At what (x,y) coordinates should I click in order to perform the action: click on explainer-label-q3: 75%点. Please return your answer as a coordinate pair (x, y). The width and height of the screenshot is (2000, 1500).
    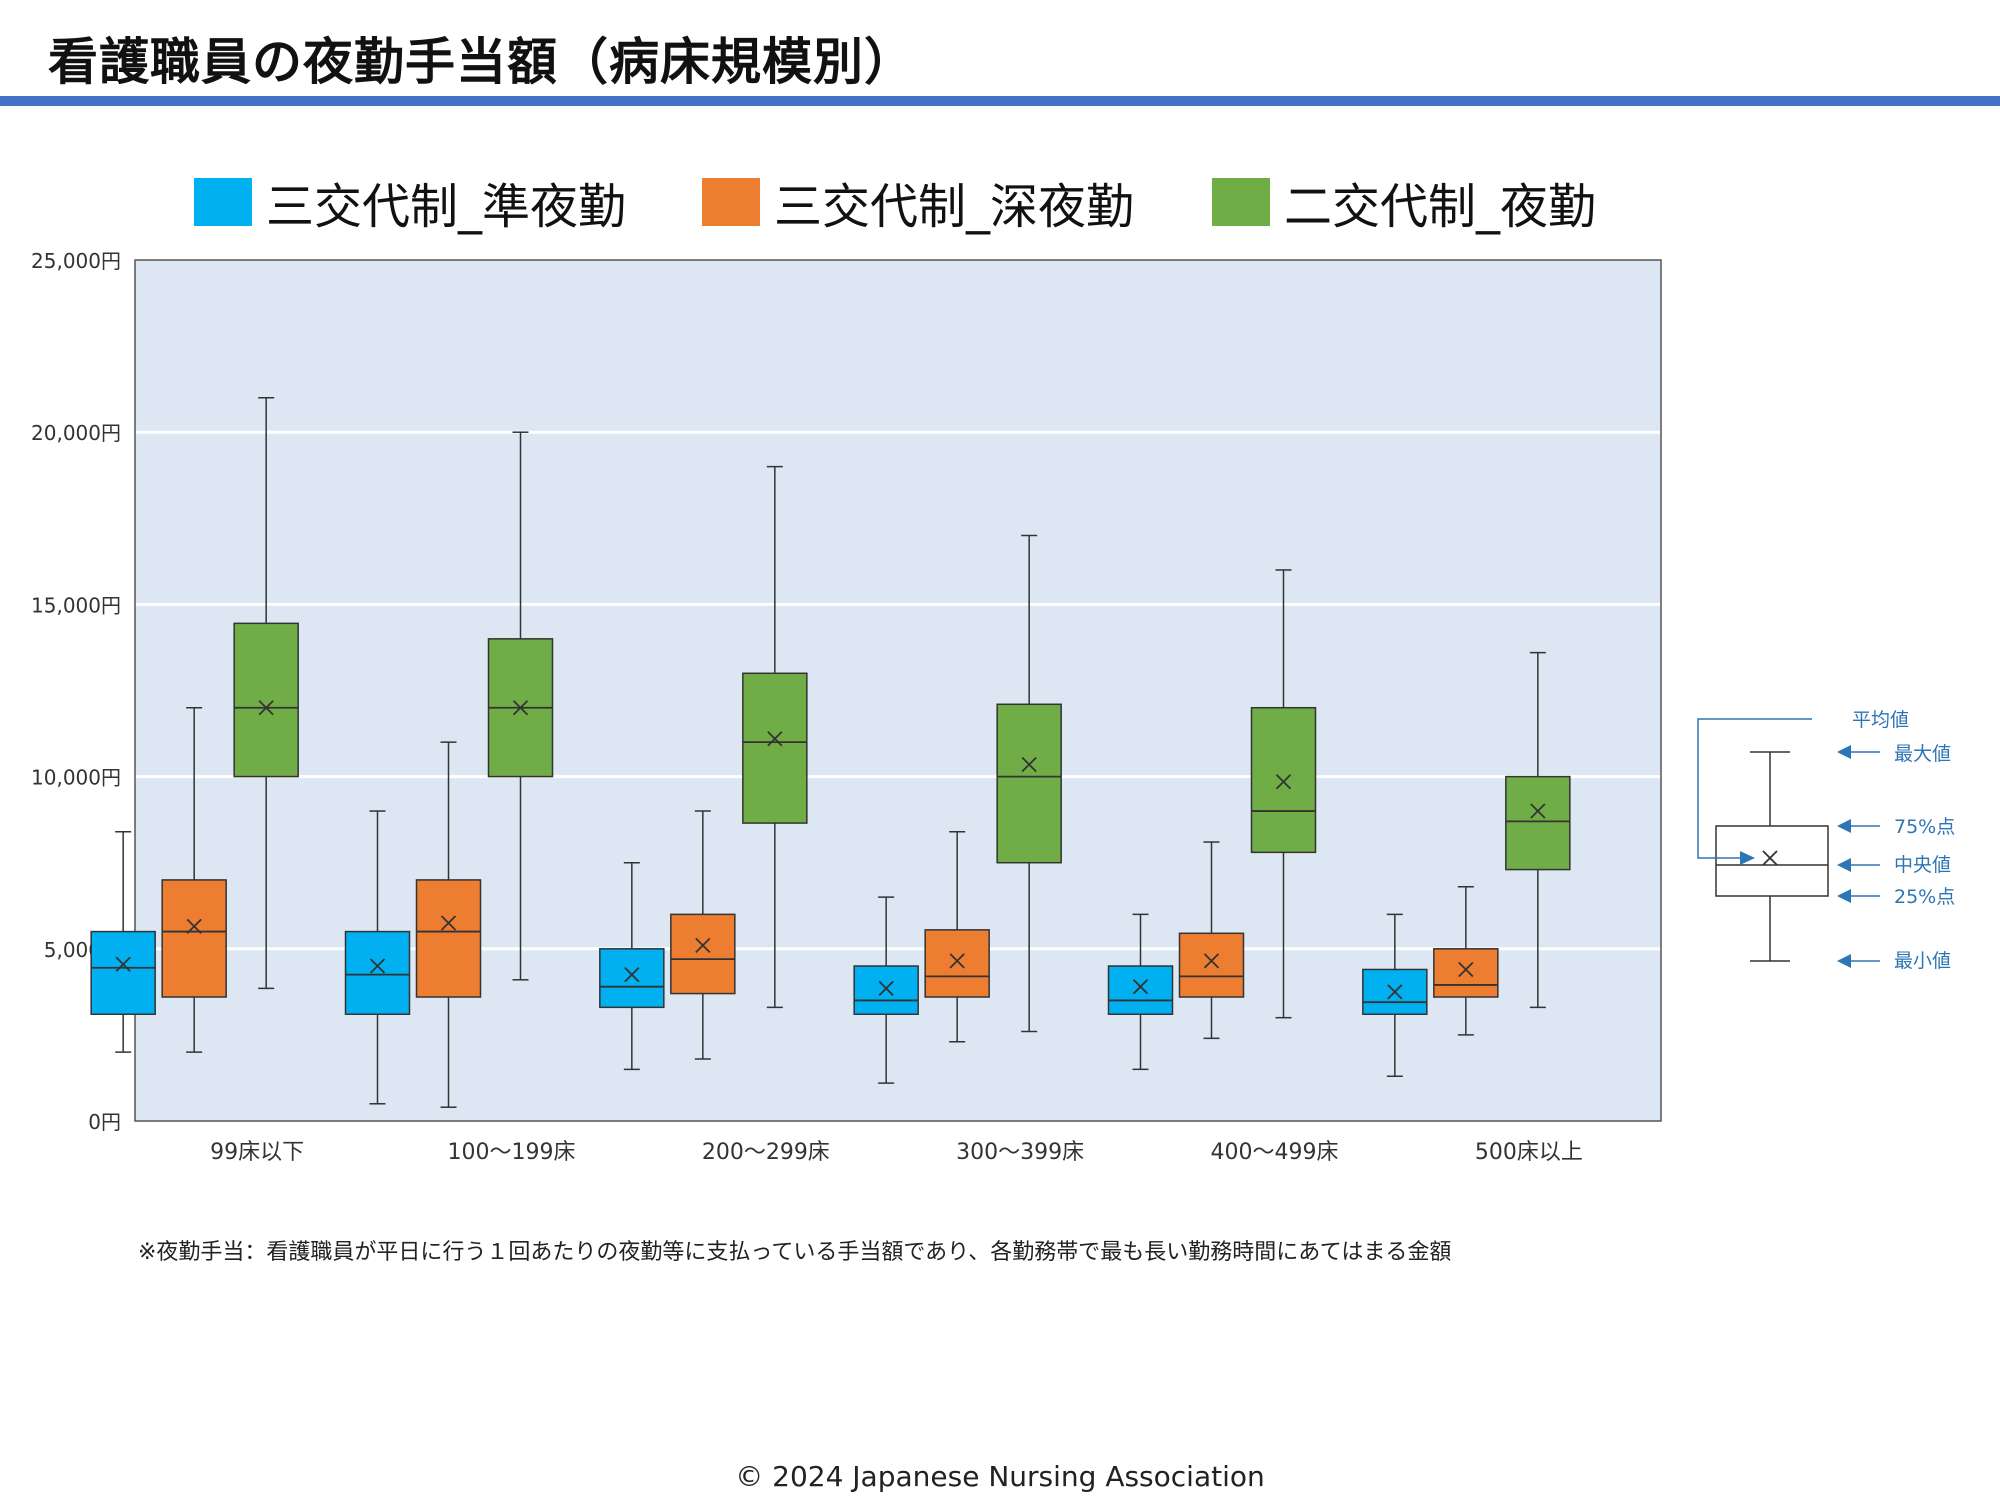
    Looking at the image, I should click on (1924, 827).